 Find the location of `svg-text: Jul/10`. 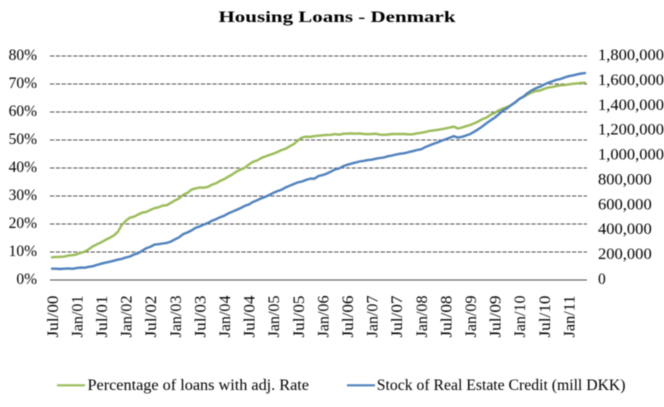

svg-text: Jul/10 is located at coordinates (545, 316).